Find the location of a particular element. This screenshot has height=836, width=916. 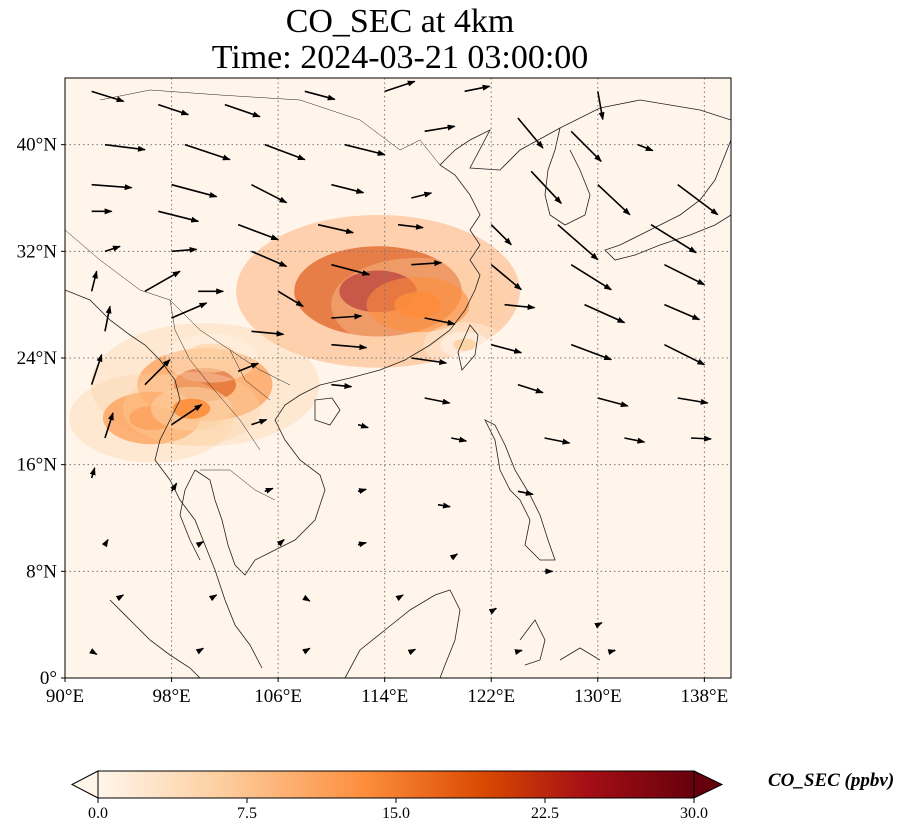

colorbar-tick: 0.0 is located at coordinates (98, 813).